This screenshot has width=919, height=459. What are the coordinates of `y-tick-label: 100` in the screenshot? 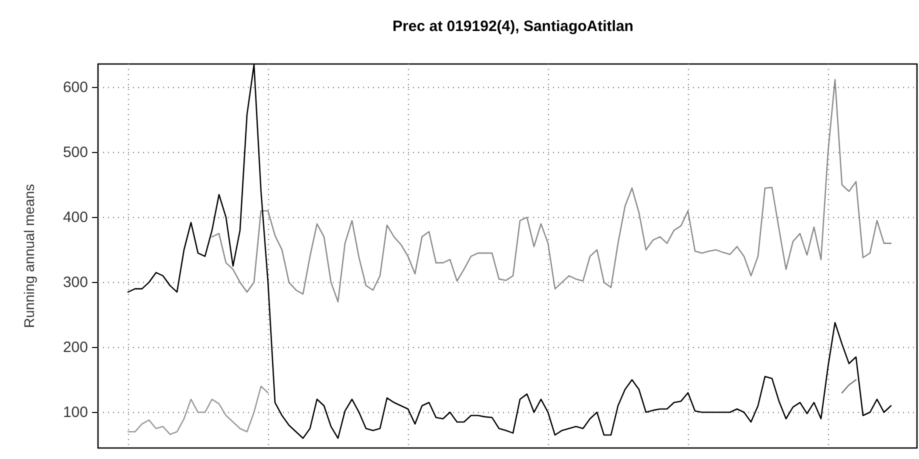 It's located at (75, 412).